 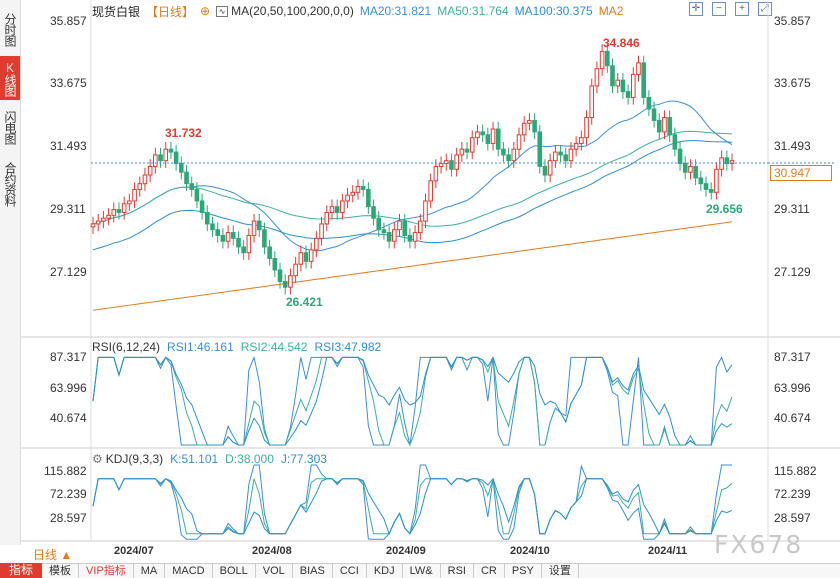 What do you see at coordinates (742, 9) in the screenshot?
I see `zoom-in-icon: +` at bounding box center [742, 9].